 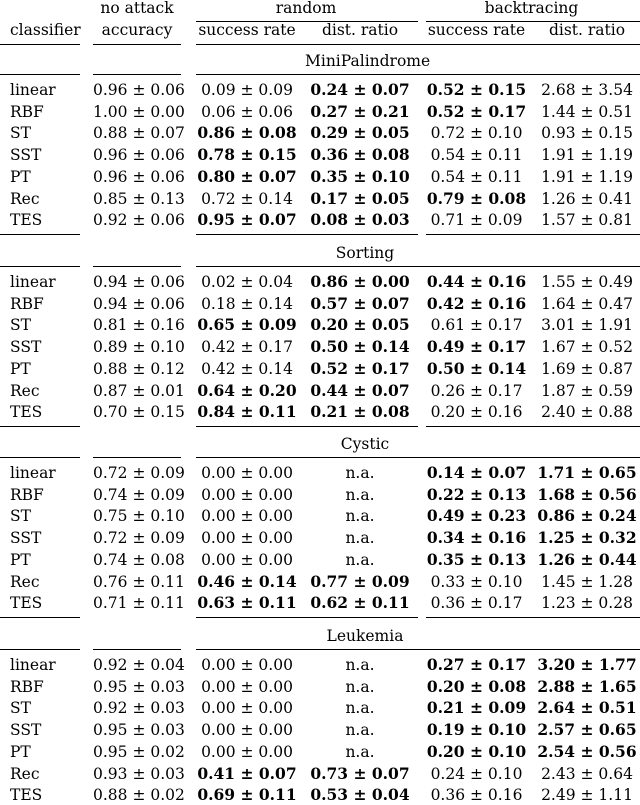 I want to click on cell-backtracing-success-rate: 0.79 ± 0.08, so click(x=476, y=198).